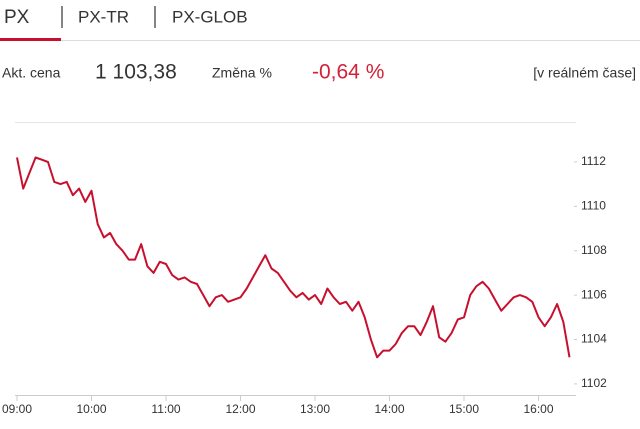 The image size is (640, 429). What do you see at coordinates (594, 339) in the screenshot?
I see `y-tick-label: 1104` at bounding box center [594, 339].